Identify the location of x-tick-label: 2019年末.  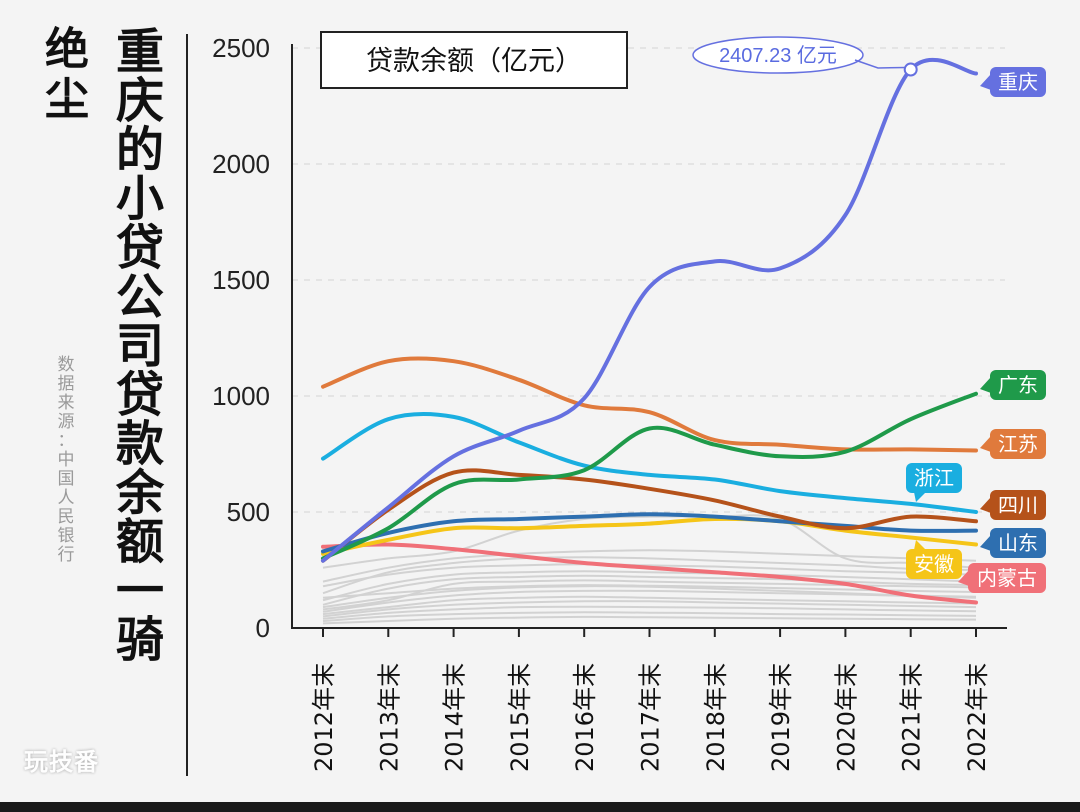
(781, 717).